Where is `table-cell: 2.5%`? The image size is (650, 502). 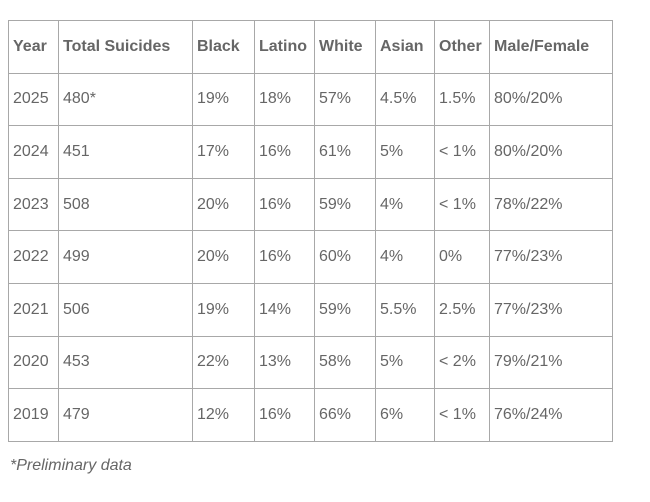
table-cell: 2.5% is located at coordinates (462, 309).